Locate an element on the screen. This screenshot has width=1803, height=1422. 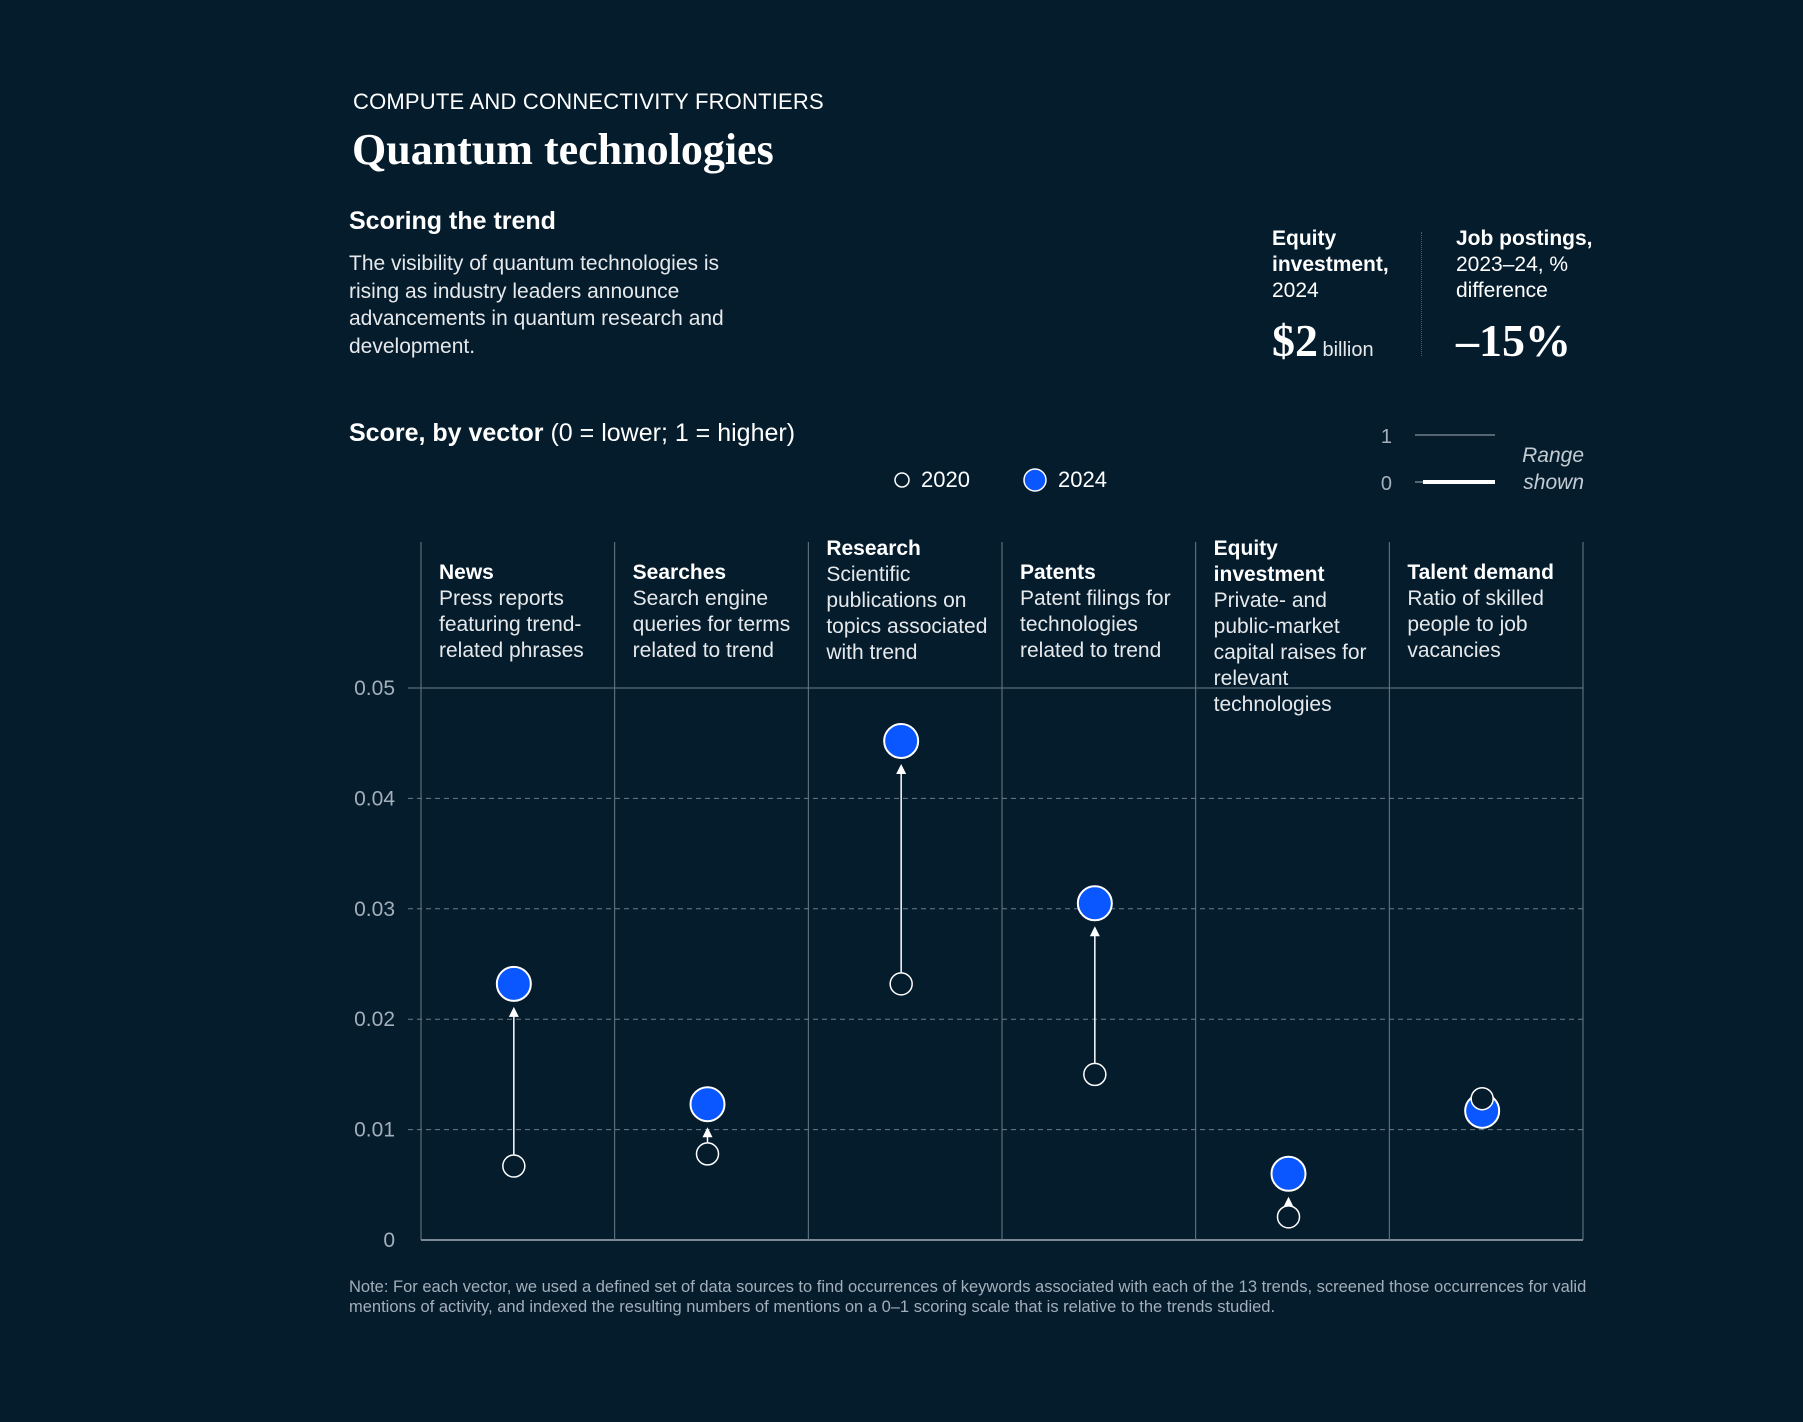
kpi-label-bold: Equity investment, is located at coordinates (1330, 251).